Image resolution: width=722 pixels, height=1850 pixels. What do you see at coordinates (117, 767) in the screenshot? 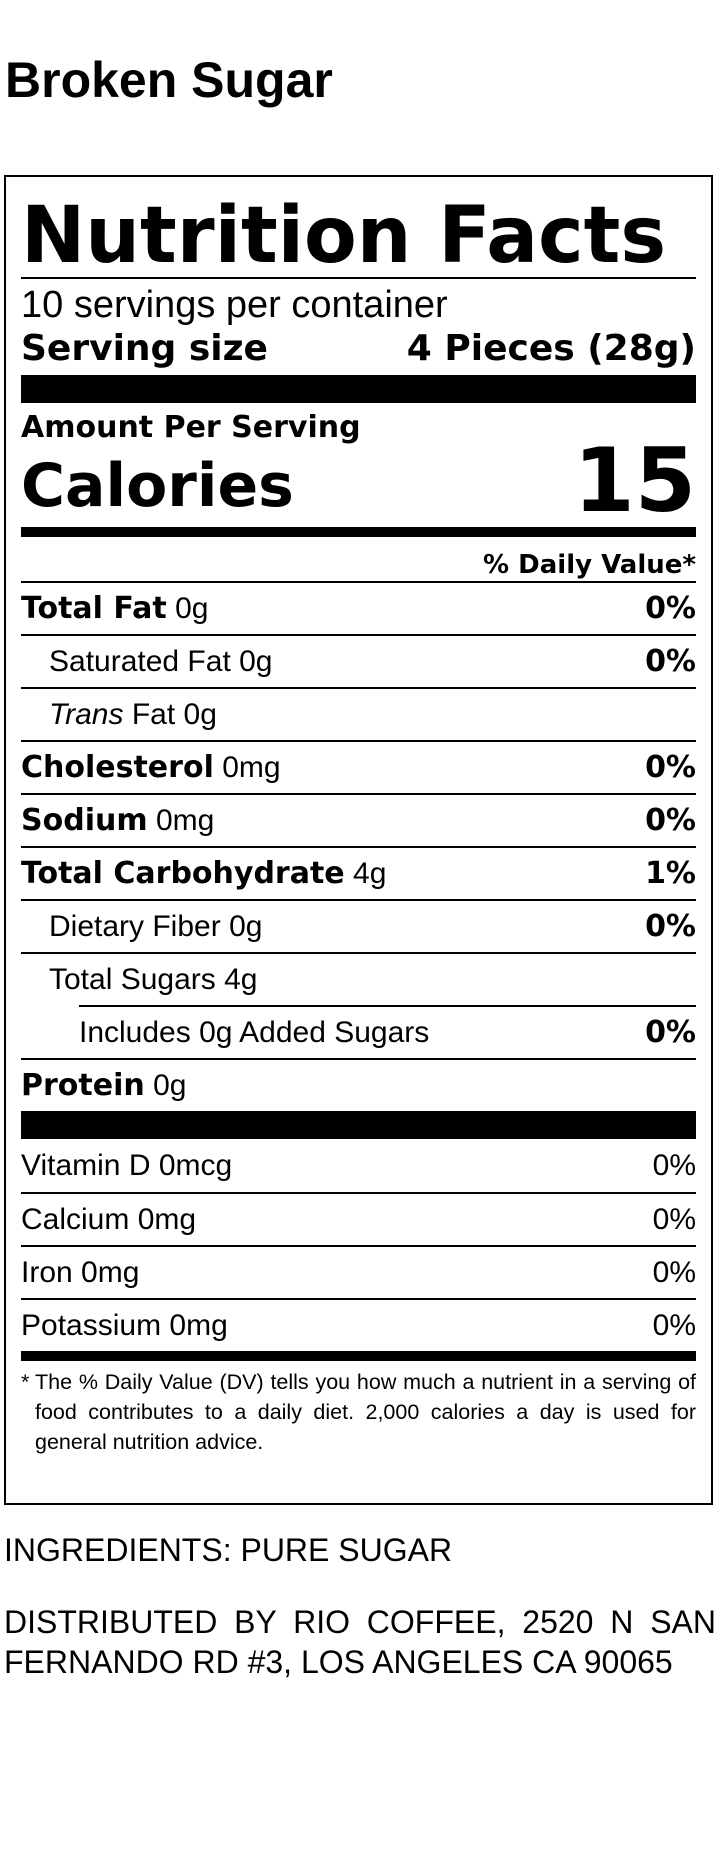
I see `nutrient-label: Cholesterol` at bounding box center [117, 767].